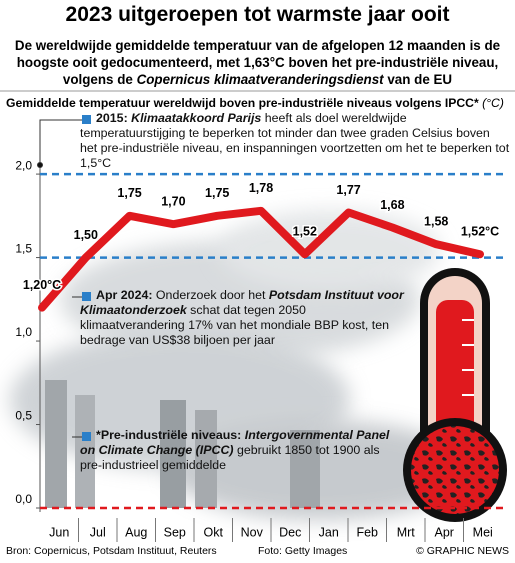 This screenshot has height=563, width=515. I want to click on text-run: (°C), so click(491, 103).